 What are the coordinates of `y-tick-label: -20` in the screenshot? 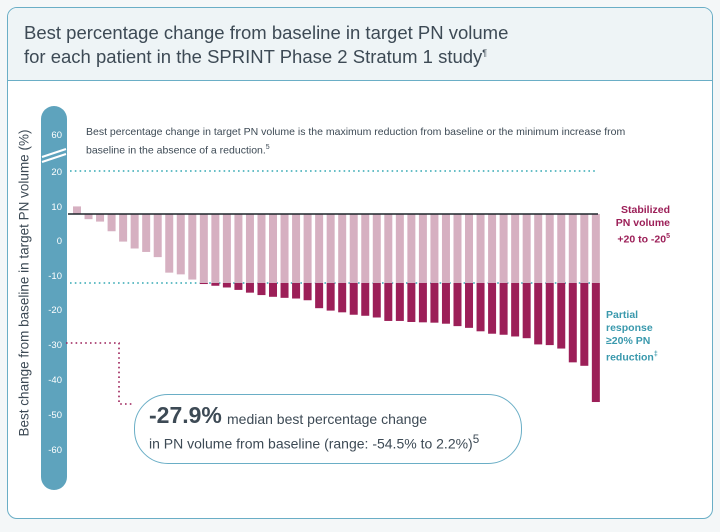 It's located at (55, 310).